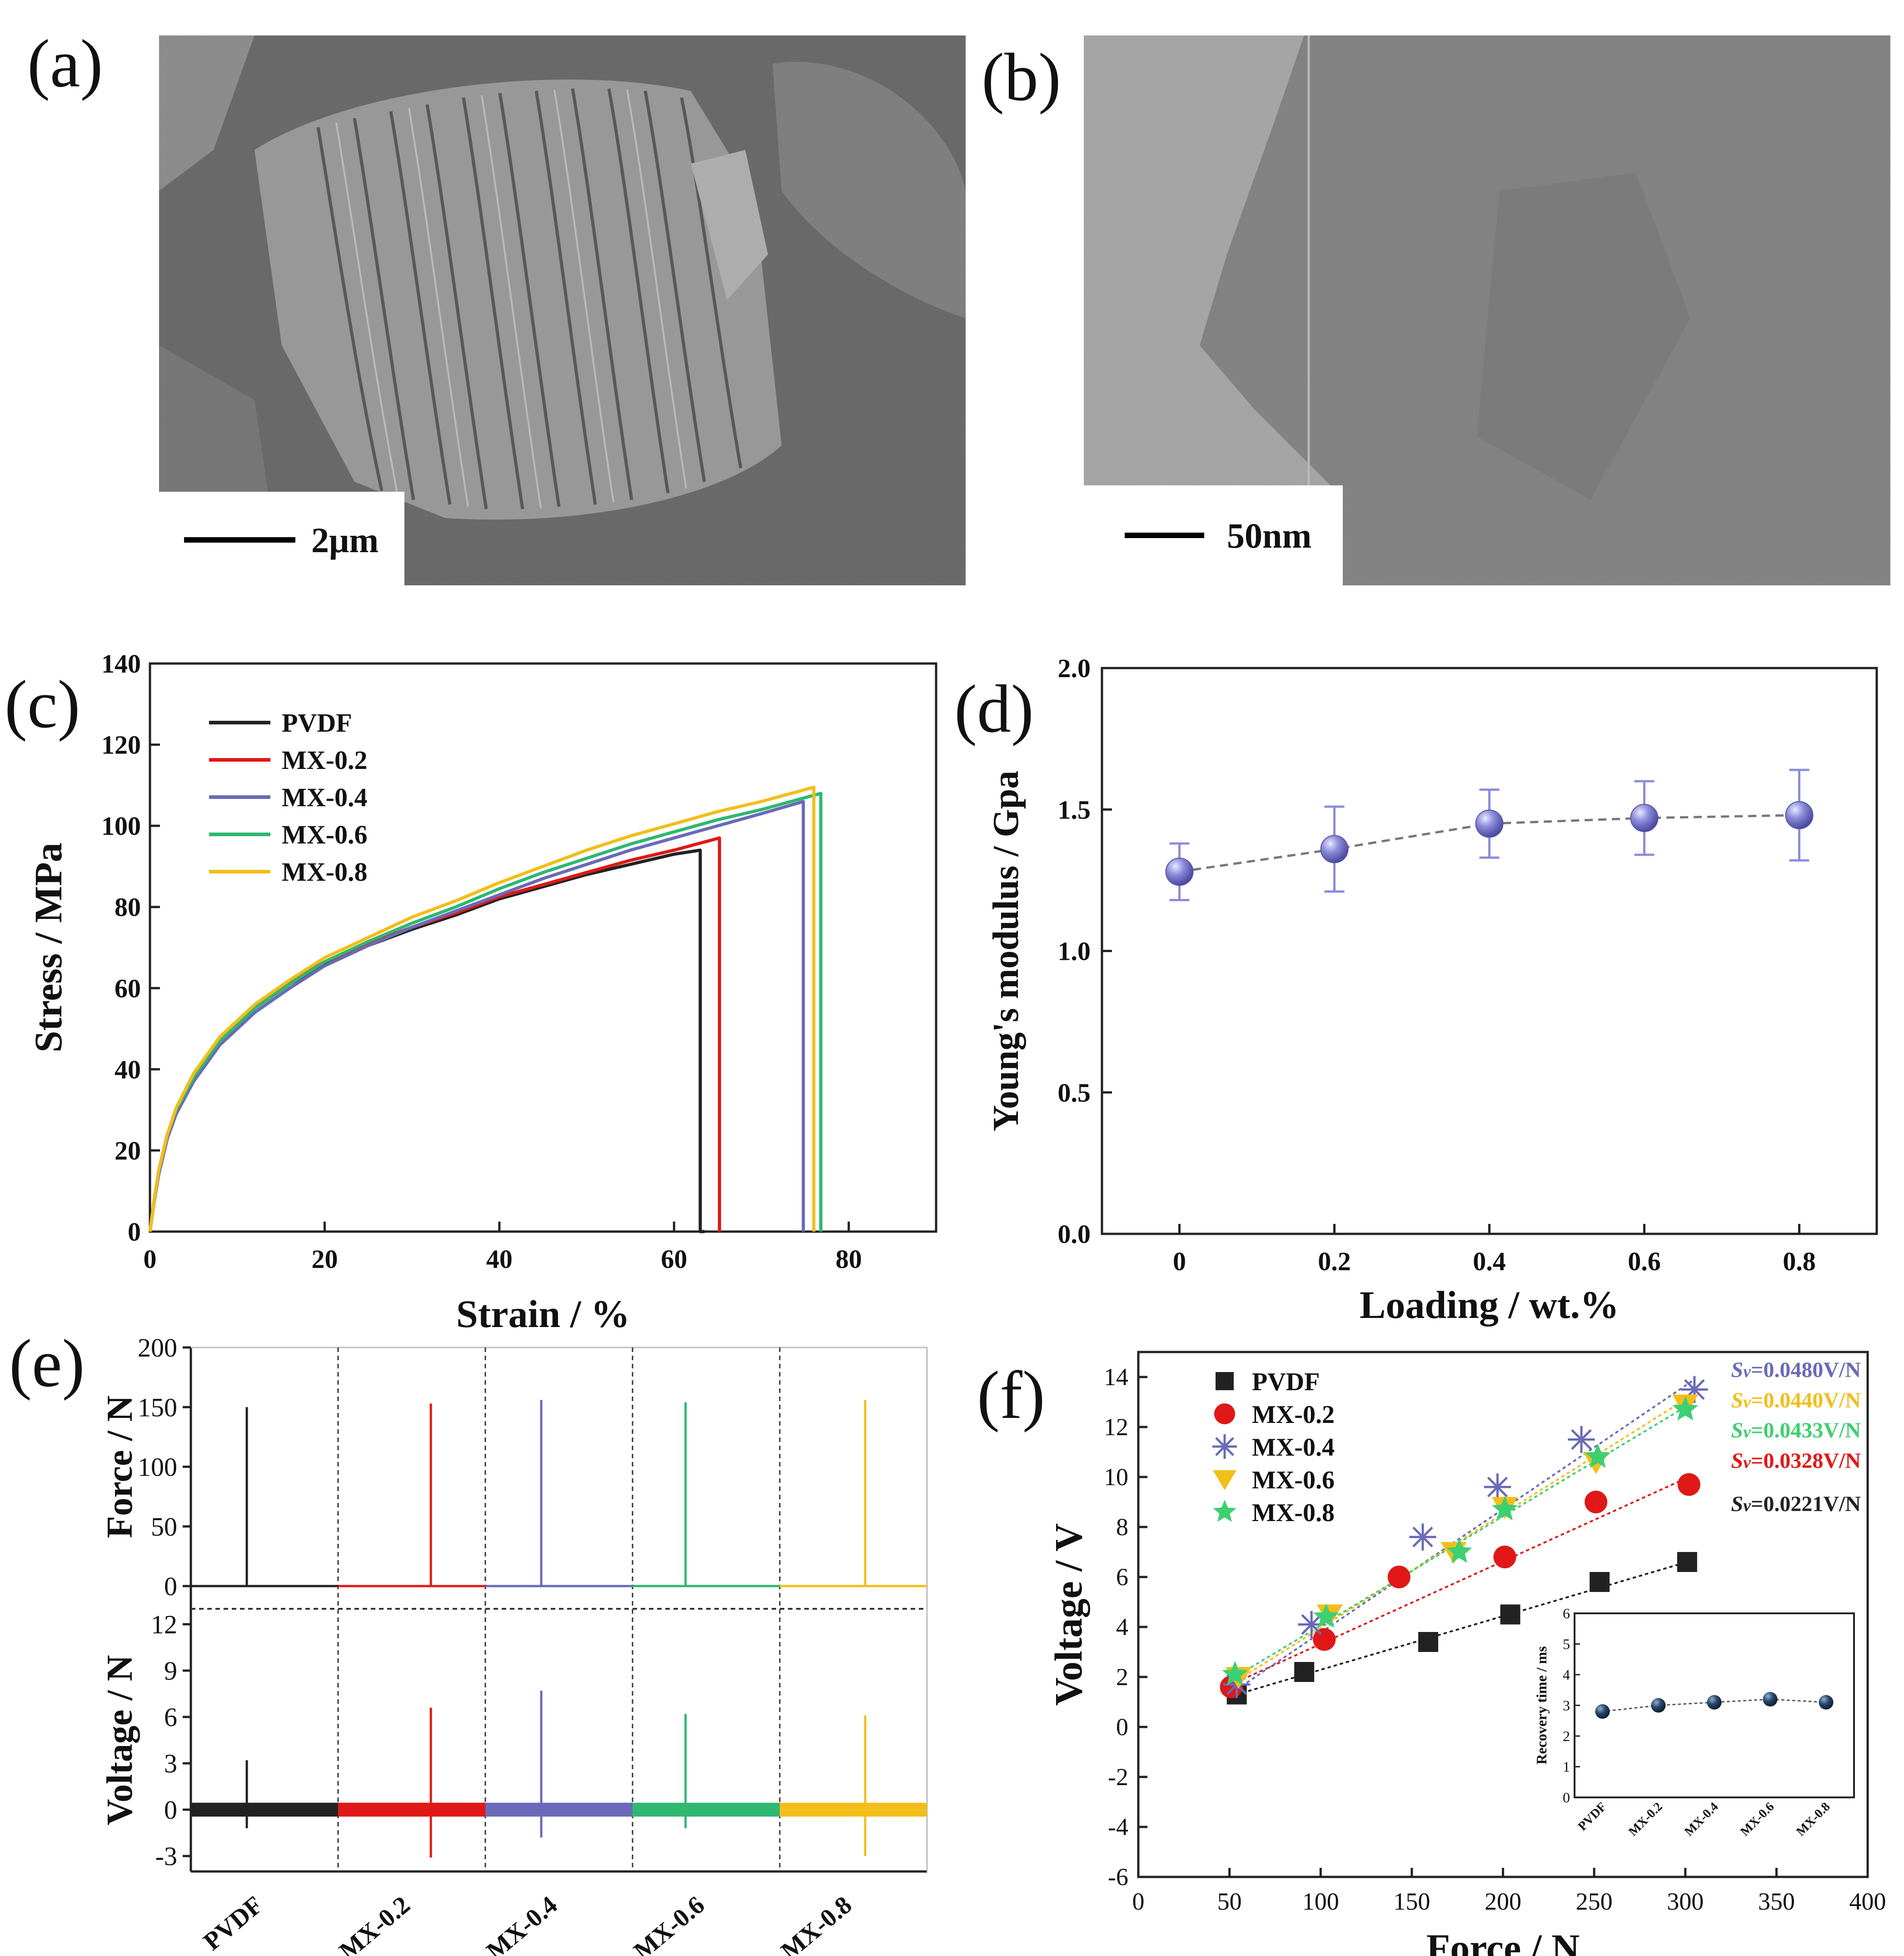 The height and width of the screenshot is (1956, 1904). What do you see at coordinates (1566, 1613) in the screenshot?
I see `f-inset-y-tick-label: 6` at bounding box center [1566, 1613].